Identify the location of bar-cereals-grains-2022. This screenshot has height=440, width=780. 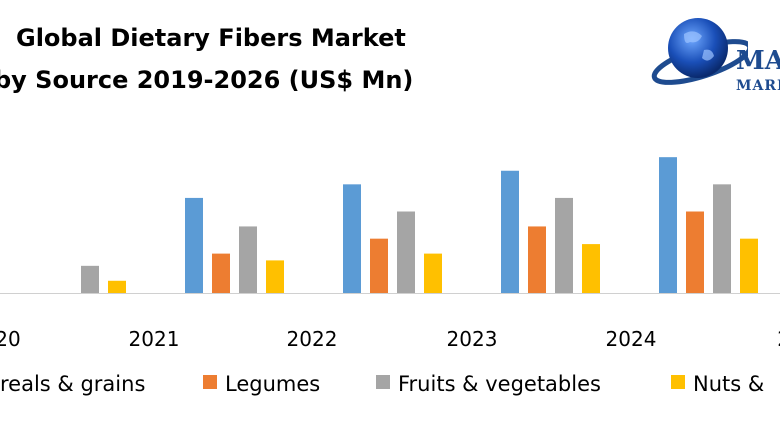
(352, 238).